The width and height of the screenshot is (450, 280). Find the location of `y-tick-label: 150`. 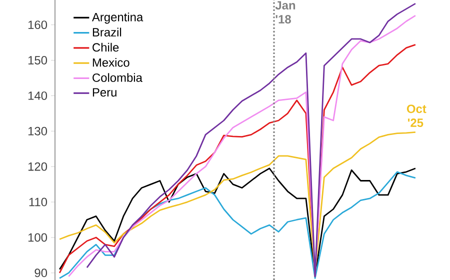

y-tick-label: 150 is located at coordinates (38, 60).